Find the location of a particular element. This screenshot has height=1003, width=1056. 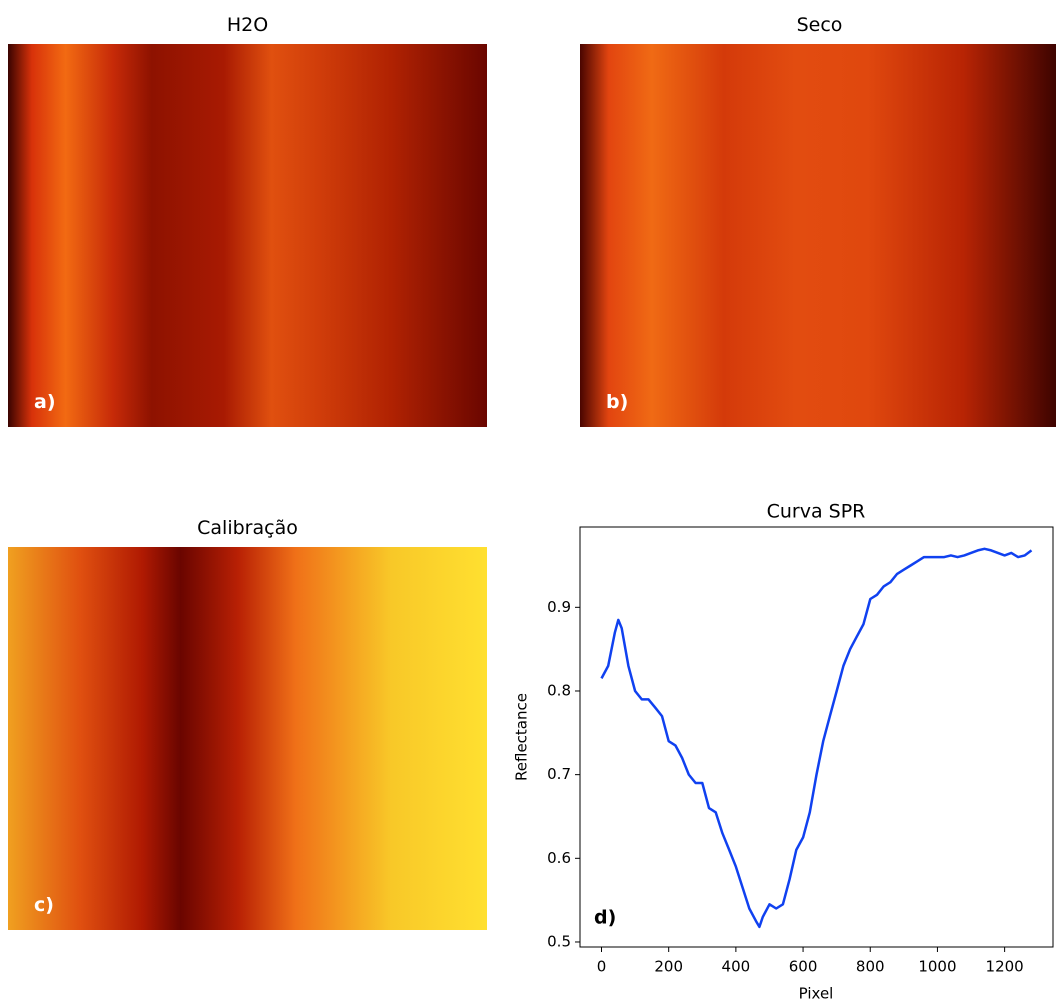

y-axis-label: Reflectance is located at coordinates (522, 737).